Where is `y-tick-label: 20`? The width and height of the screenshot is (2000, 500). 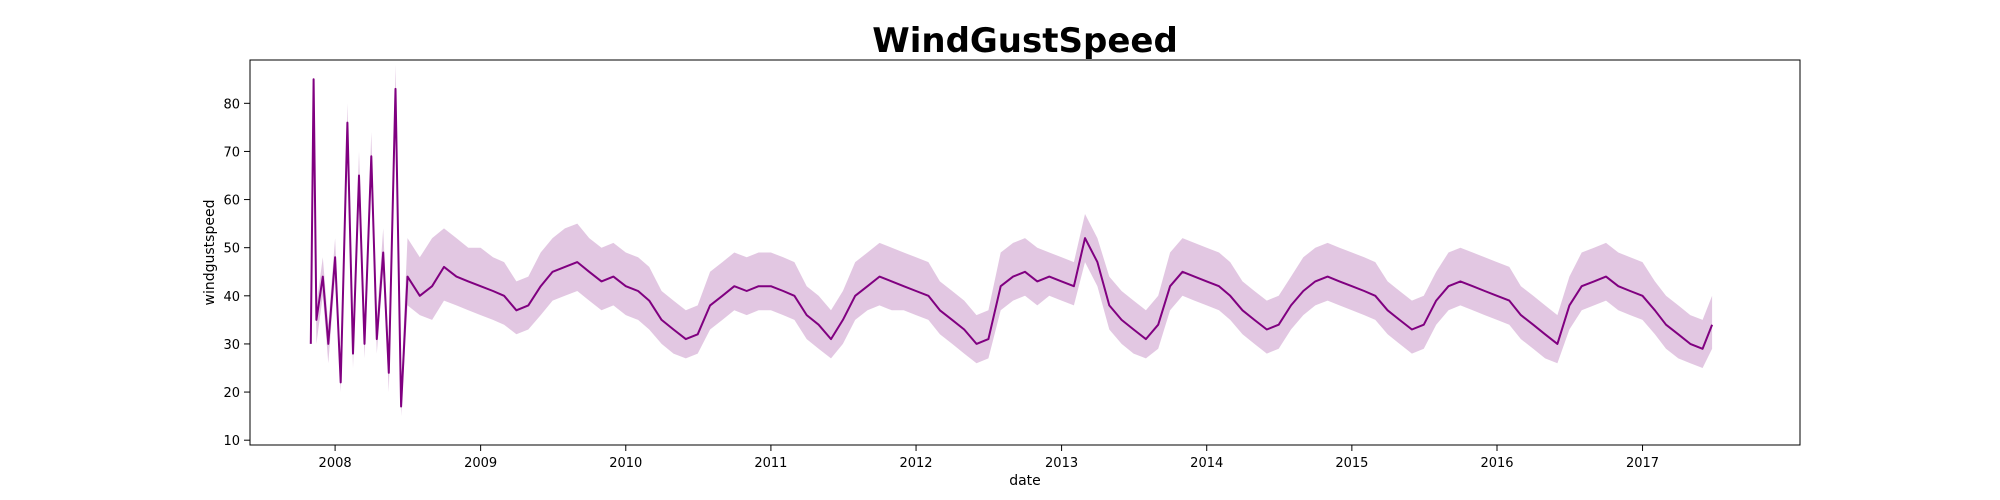
y-tick-label: 20 is located at coordinates (231, 393).